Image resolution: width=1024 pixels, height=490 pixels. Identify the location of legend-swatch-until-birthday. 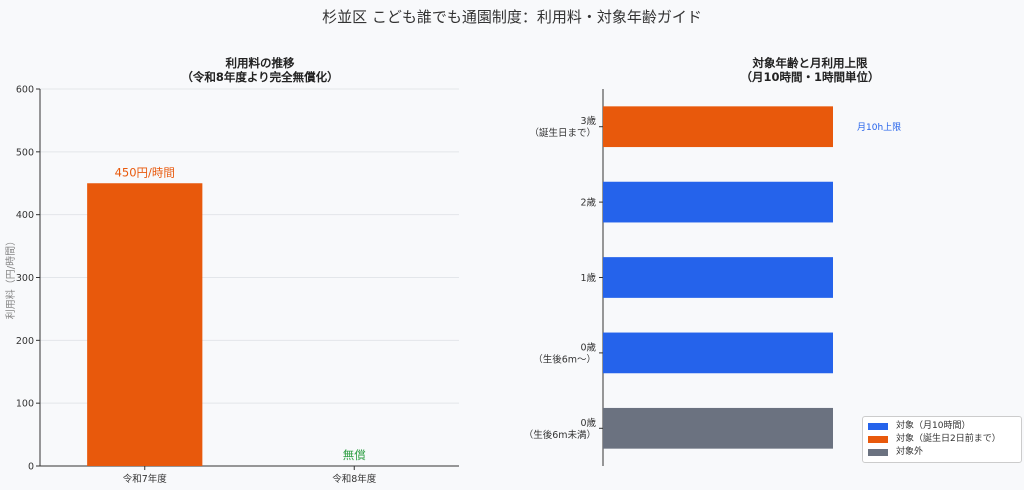
(878, 439).